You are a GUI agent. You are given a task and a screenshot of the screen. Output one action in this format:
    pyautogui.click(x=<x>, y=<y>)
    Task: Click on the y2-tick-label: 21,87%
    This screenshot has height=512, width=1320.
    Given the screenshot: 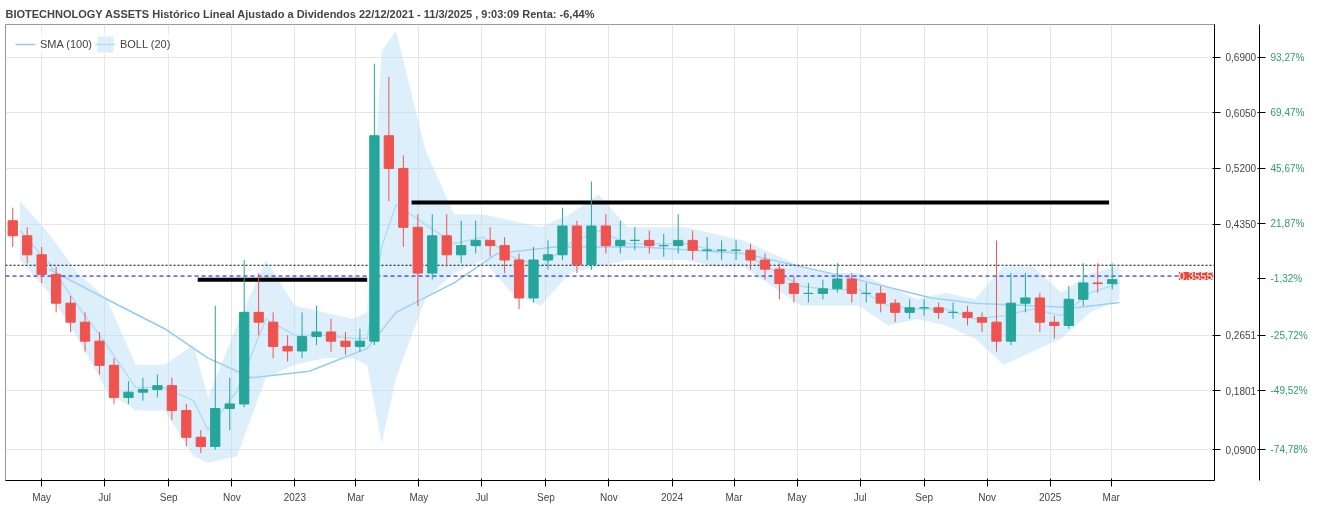 What is the action you would take?
    pyautogui.click(x=1287, y=224)
    